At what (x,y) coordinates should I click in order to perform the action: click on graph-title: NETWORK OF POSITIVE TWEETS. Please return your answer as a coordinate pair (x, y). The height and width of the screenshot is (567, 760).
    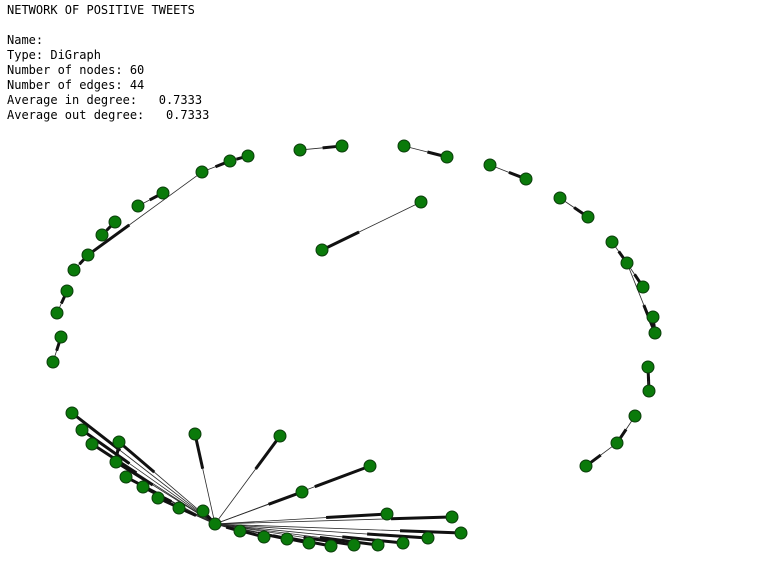
    Looking at the image, I should click on (101, 10).